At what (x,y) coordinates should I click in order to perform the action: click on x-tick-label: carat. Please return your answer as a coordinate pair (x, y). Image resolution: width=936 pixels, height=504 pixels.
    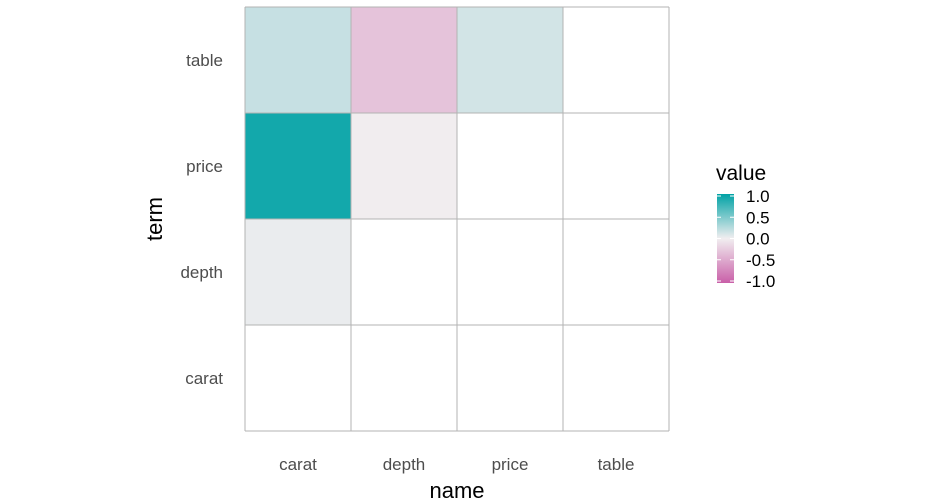
    Looking at the image, I should click on (298, 464).